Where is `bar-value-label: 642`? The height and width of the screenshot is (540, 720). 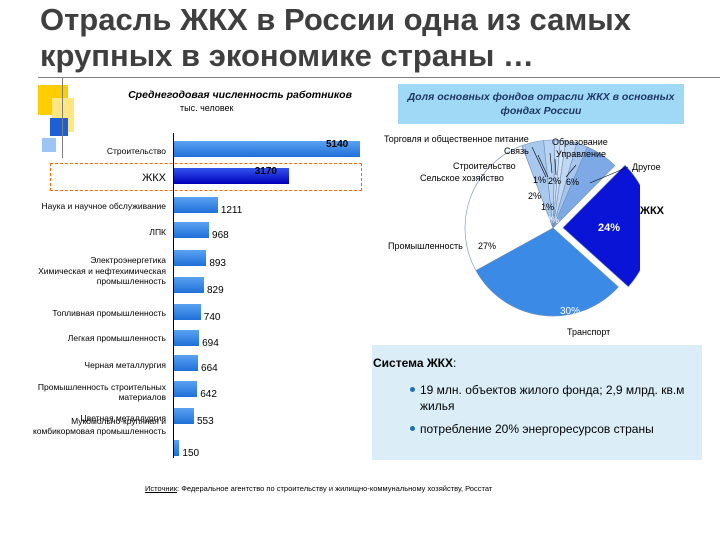
bar-value-label: 642 is located at coordinates (208, 394).